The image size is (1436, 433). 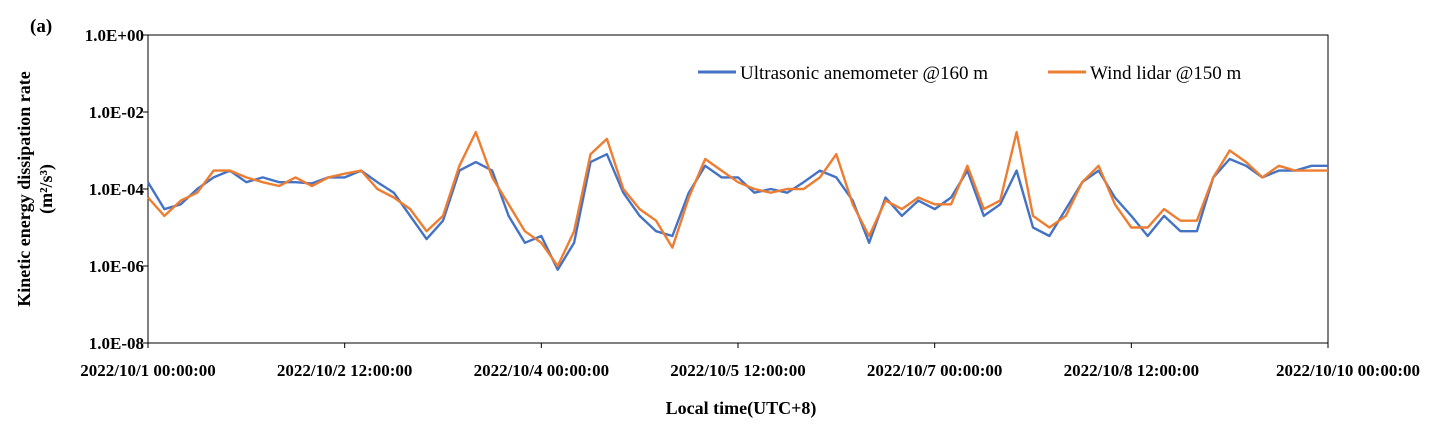 What do you see at coordinates (1348, 370) in the screenshot?
I see `x-tick-label: 2022/10/10 00:00:00` at bounding box center [1348, 370].